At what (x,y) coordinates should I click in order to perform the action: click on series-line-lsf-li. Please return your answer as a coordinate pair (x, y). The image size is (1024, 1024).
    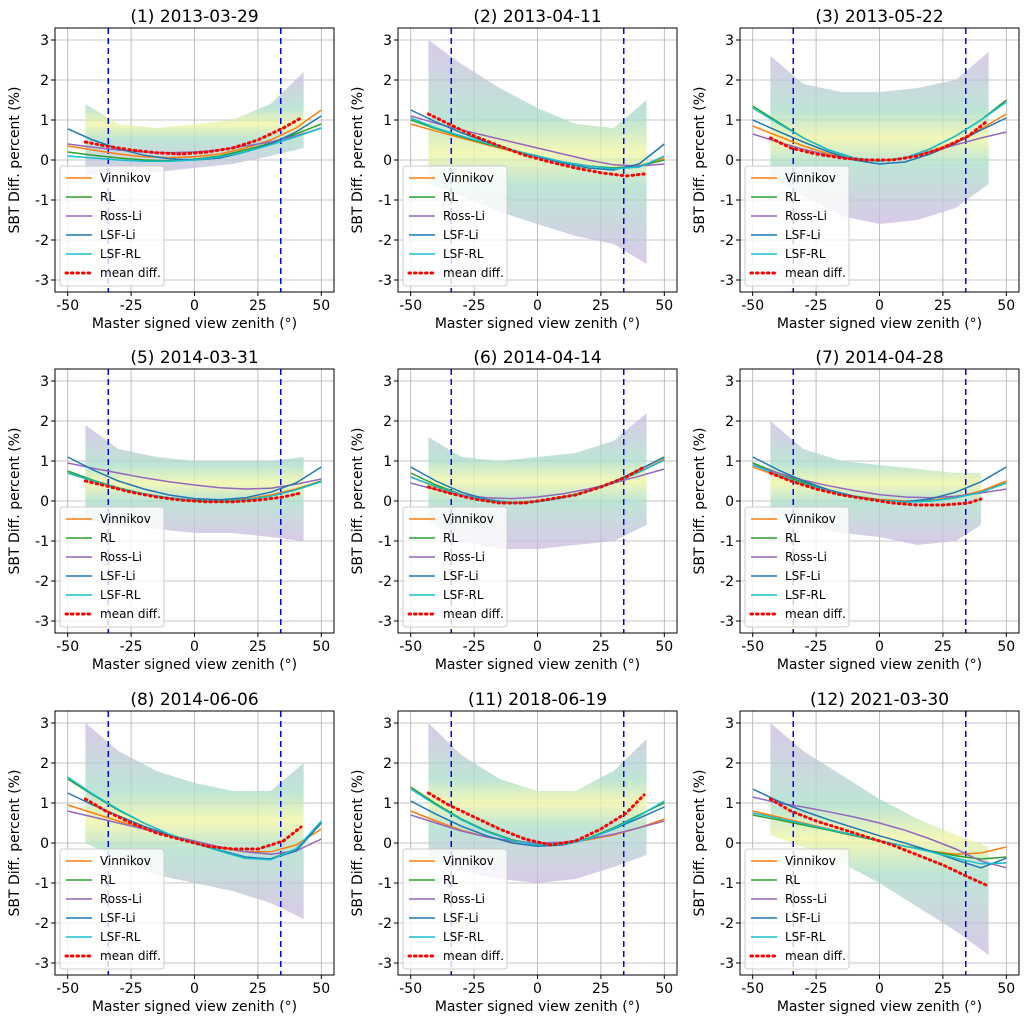
    Looking at the image, I should click on (879, 828).